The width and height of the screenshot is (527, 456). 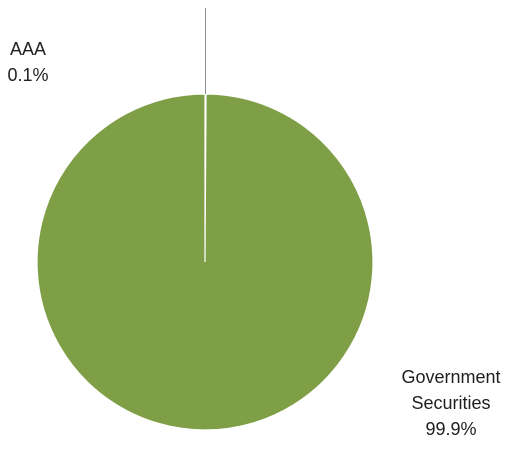 I want to click on slice-label-aaa: AAA, so click(x=28, y=49).